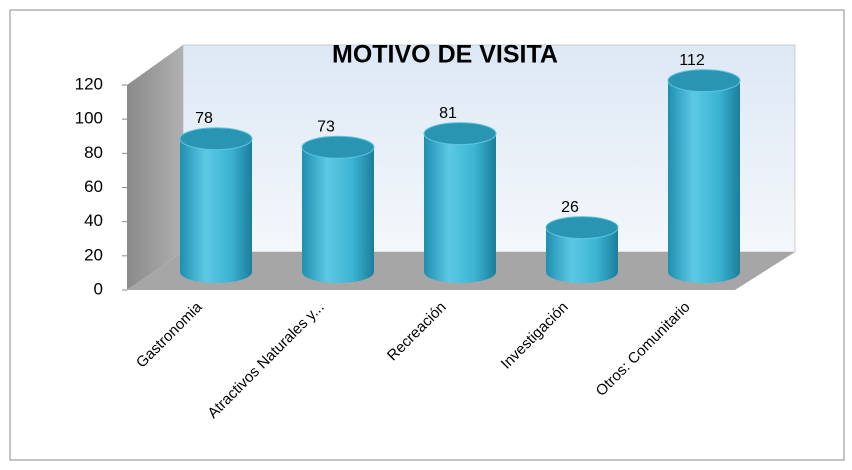 The width and height of the screenshot is (852, 470). Describe the element at coordinates (89, 118) in the screenshot. I see `y-tick-label: 100` at that location.